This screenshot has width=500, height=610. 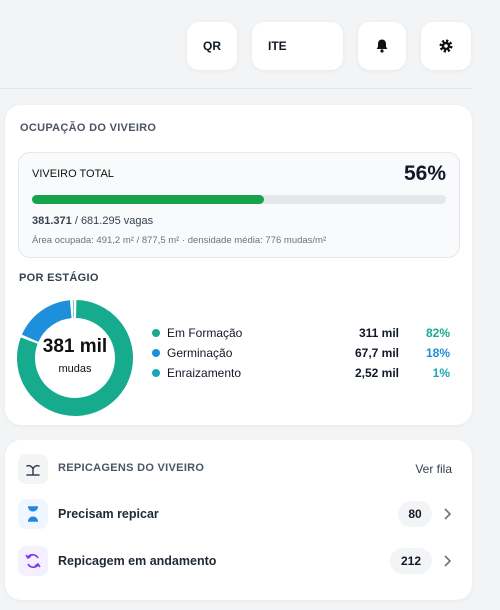 I want to click on card-title: OCUPAÇÃO DO VIVEIRO, so click(x=88, y=128).